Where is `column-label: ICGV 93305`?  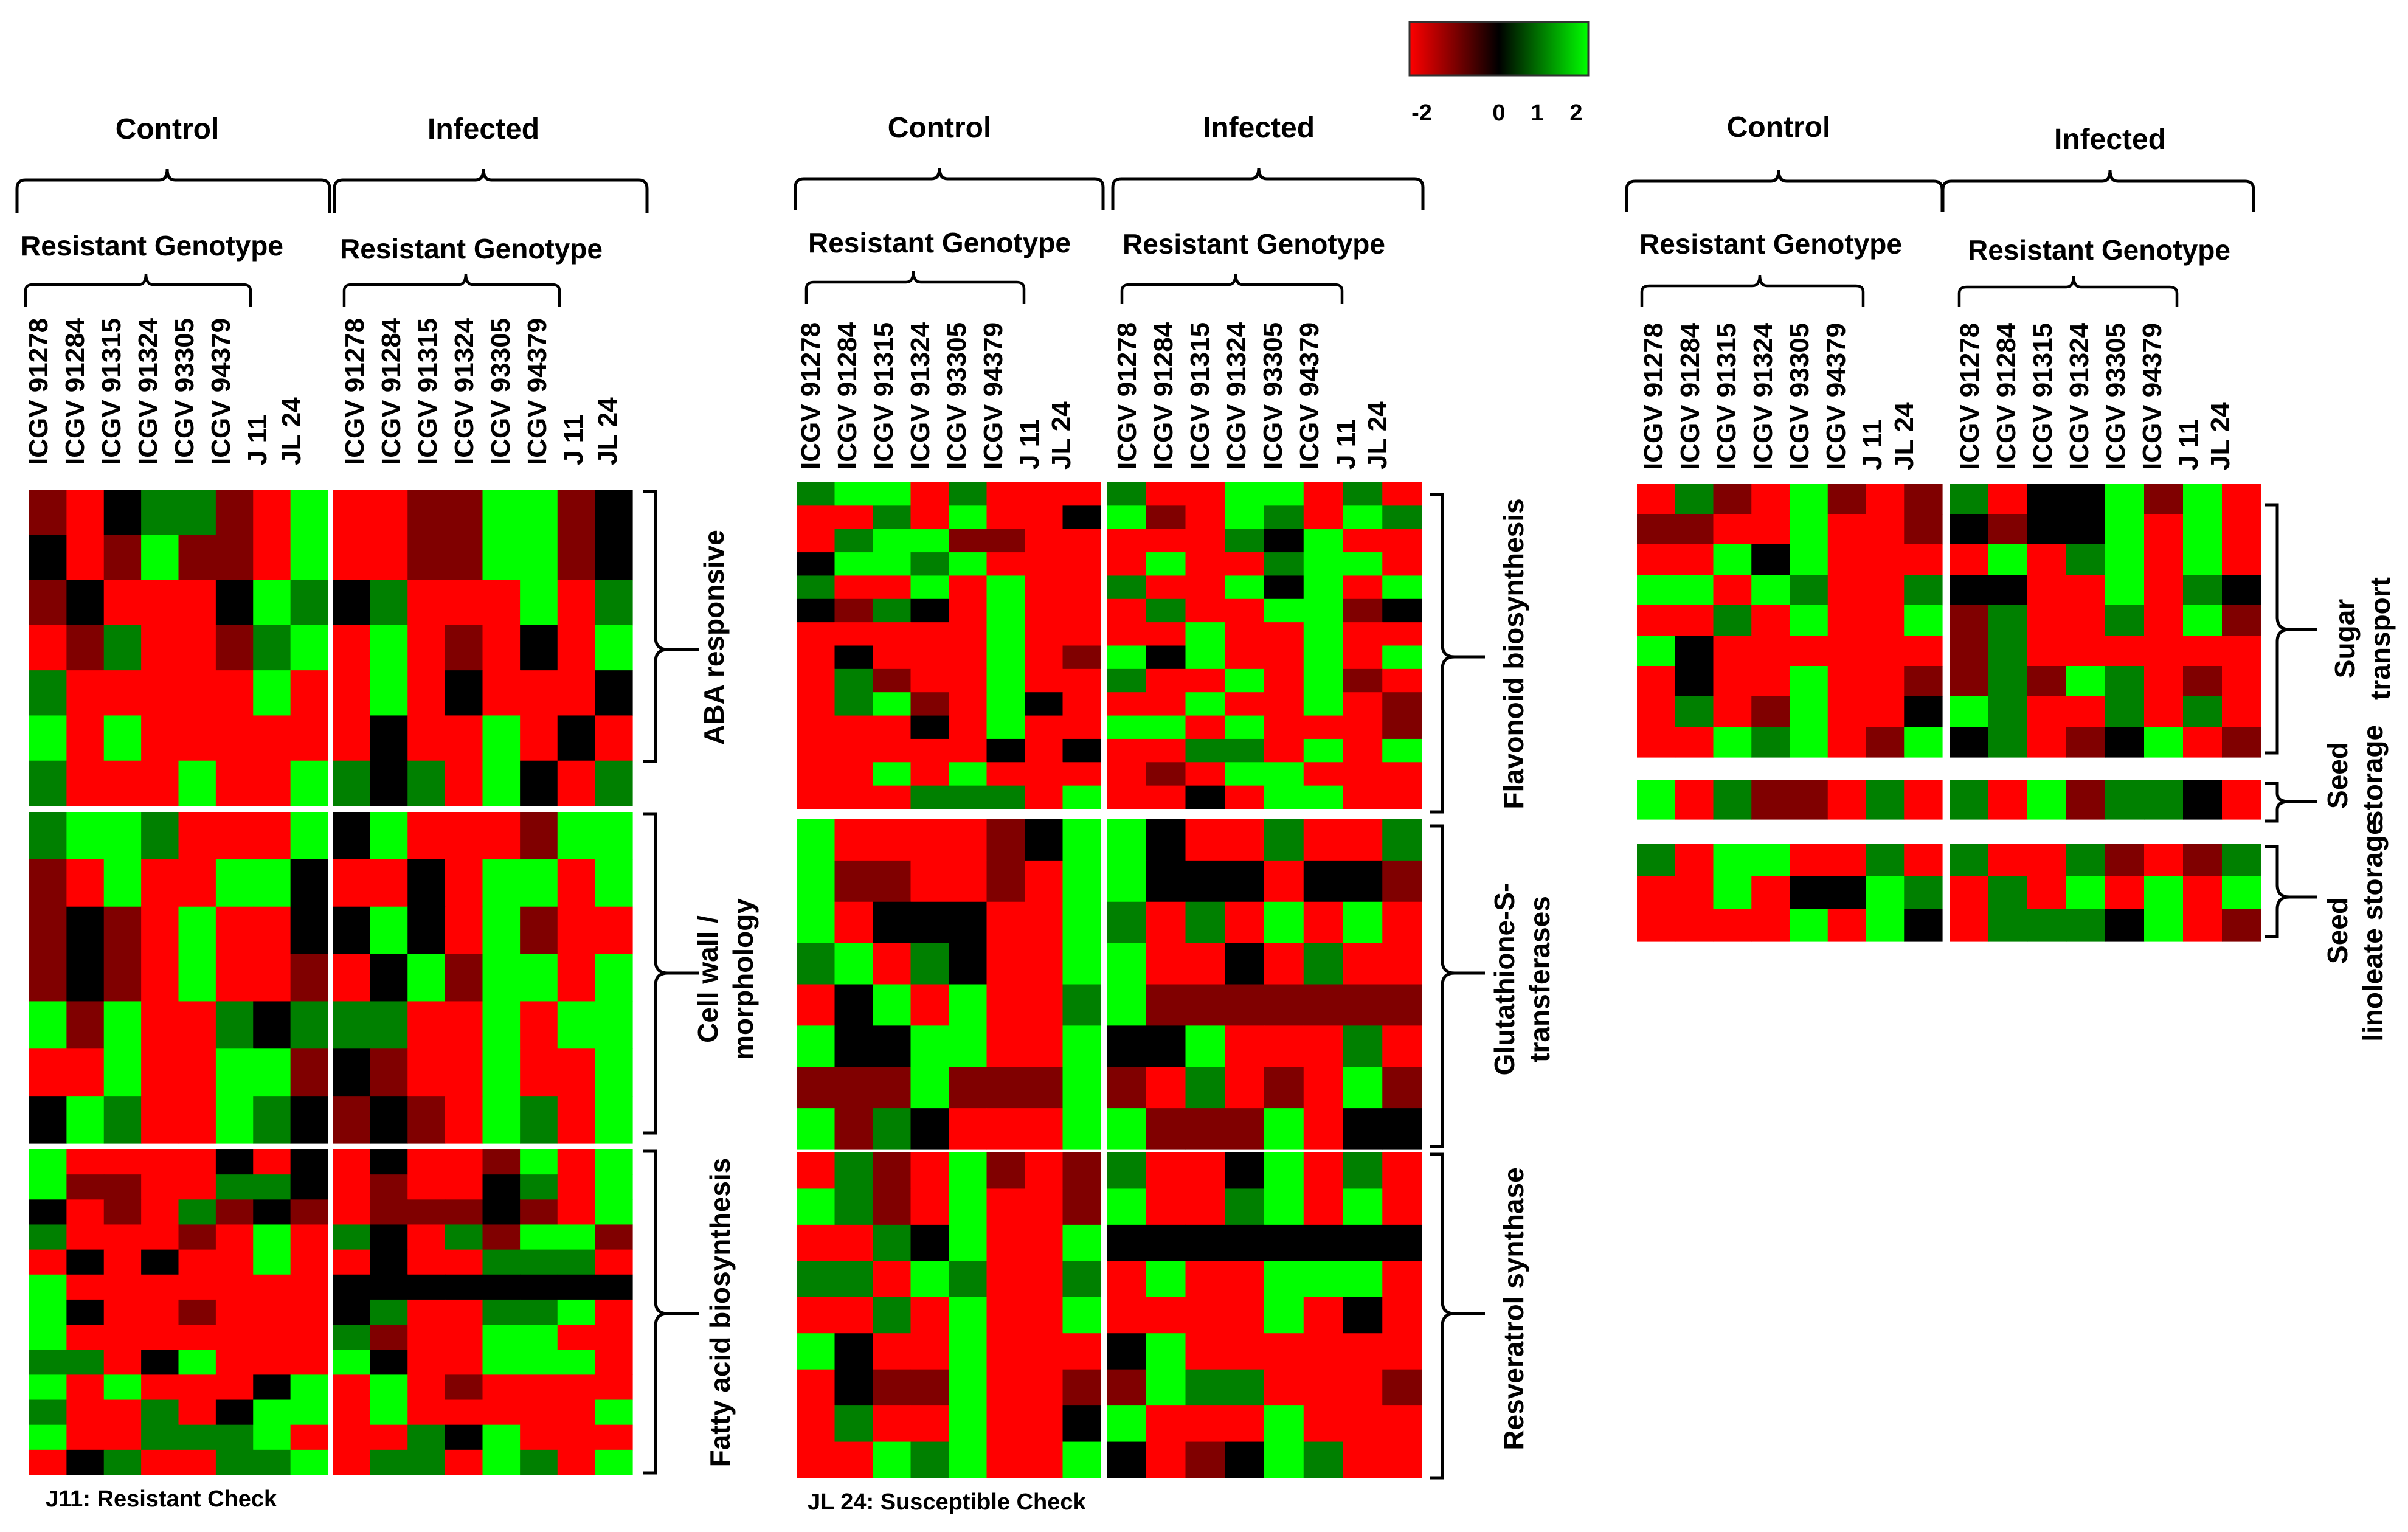 column-label: ICGV 93305 is located at coordinates (1273, 396).